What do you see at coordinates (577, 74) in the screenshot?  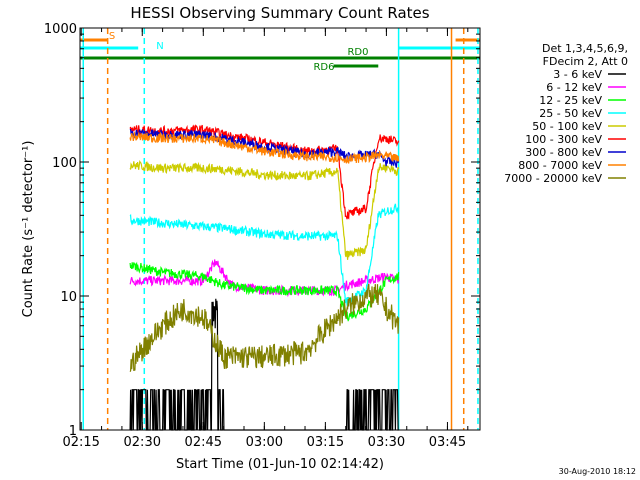 I see `legend-label: 3 - 6 keV` at bounding box center [577, 74].